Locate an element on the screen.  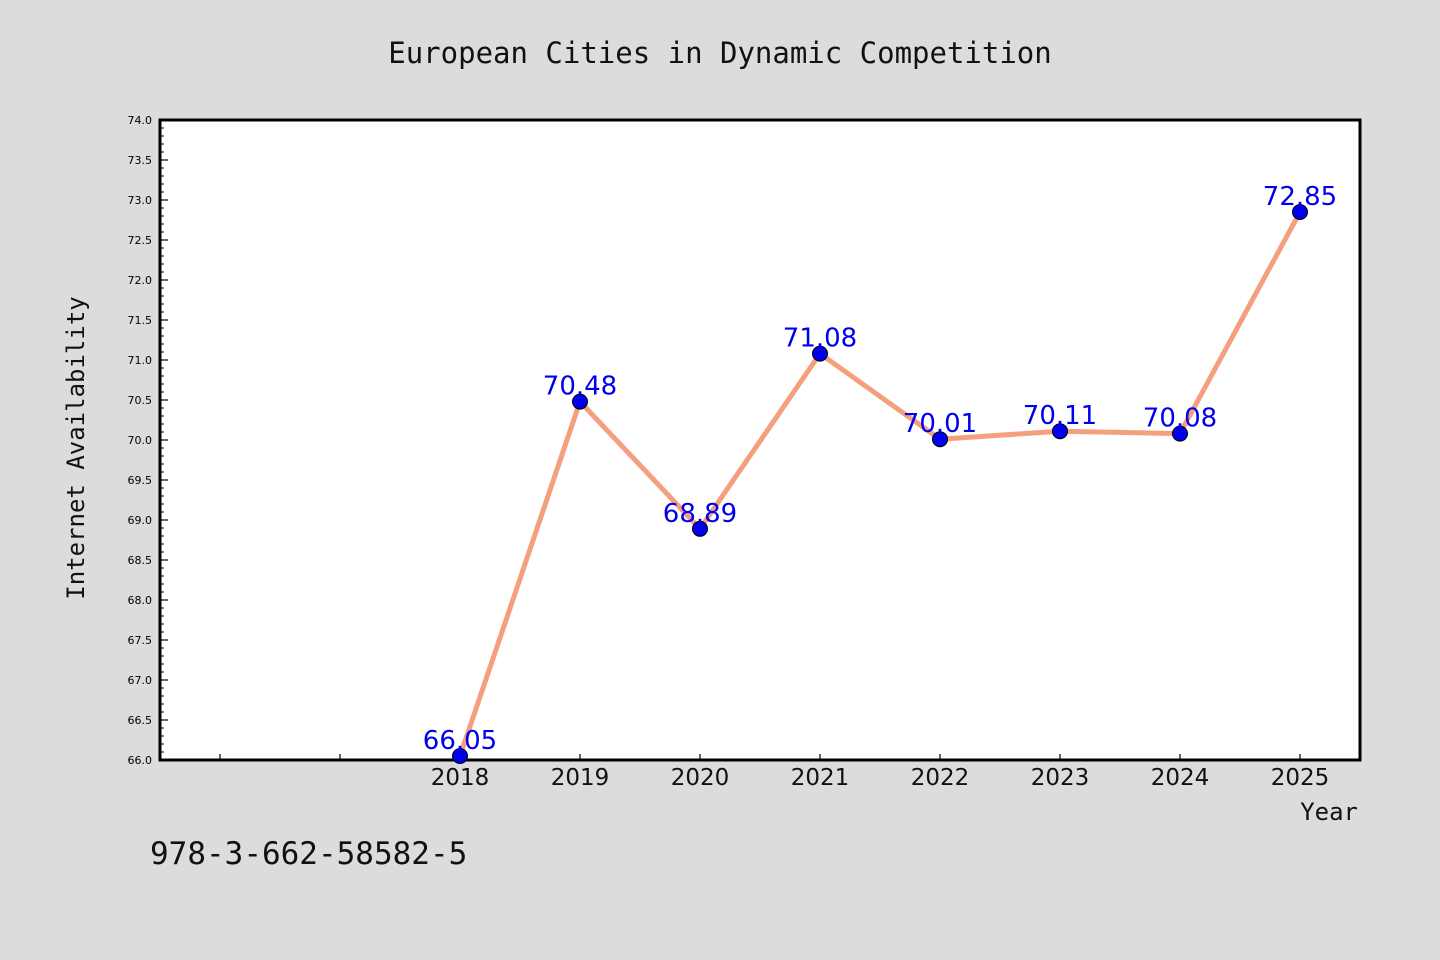
x-tick-label: 2019 is located at coordinates (580, 778).